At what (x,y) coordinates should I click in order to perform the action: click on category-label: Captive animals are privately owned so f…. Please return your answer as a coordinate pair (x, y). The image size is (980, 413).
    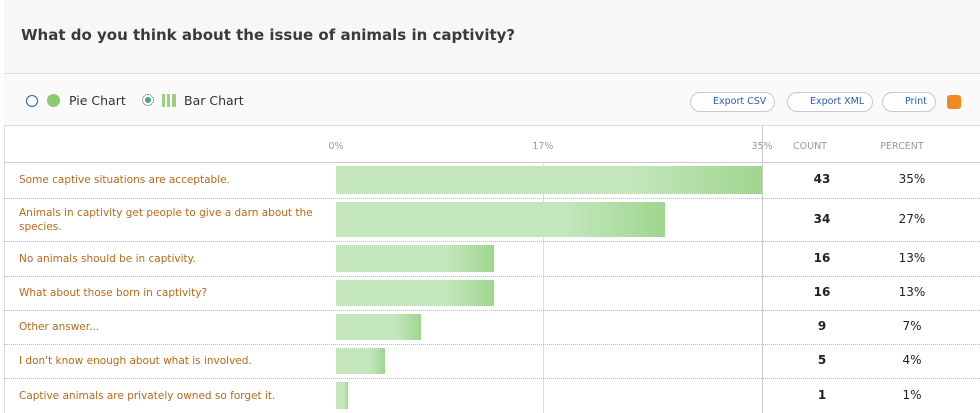
    Looking at the image, I should click on (147, 395).